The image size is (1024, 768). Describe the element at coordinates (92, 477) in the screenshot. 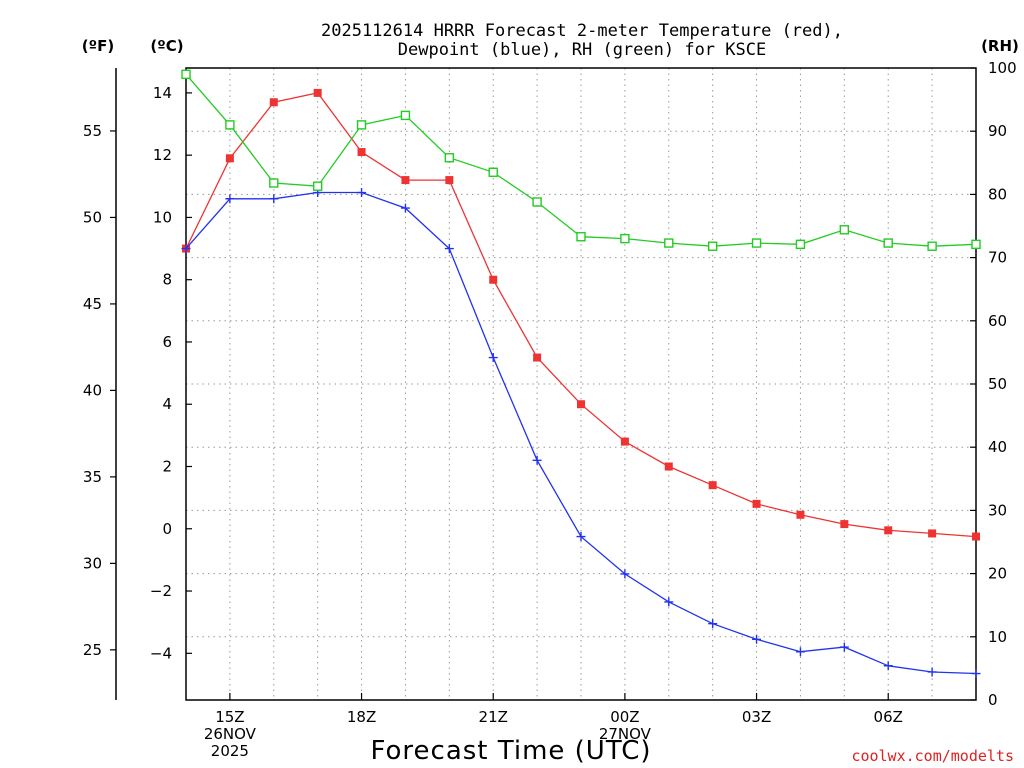

I see `fahrenheit-tick-label: 35` at that location.